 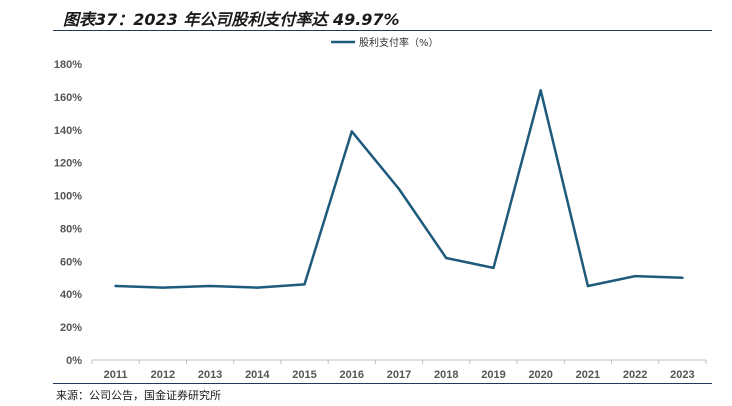 I want to click on x-tick-label: 2011, so click(x=116, y=375).